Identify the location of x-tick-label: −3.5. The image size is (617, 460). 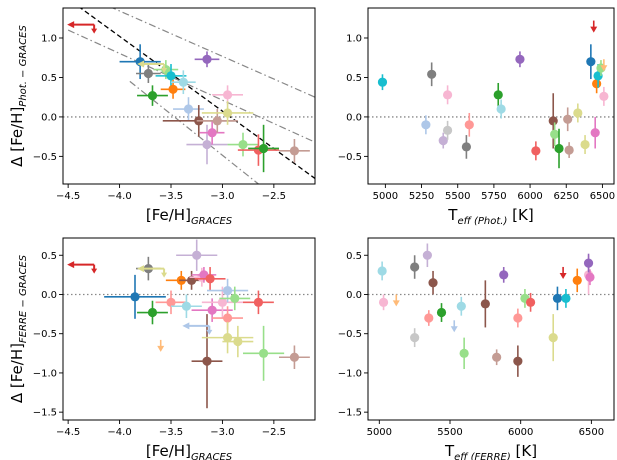
(171, 196).